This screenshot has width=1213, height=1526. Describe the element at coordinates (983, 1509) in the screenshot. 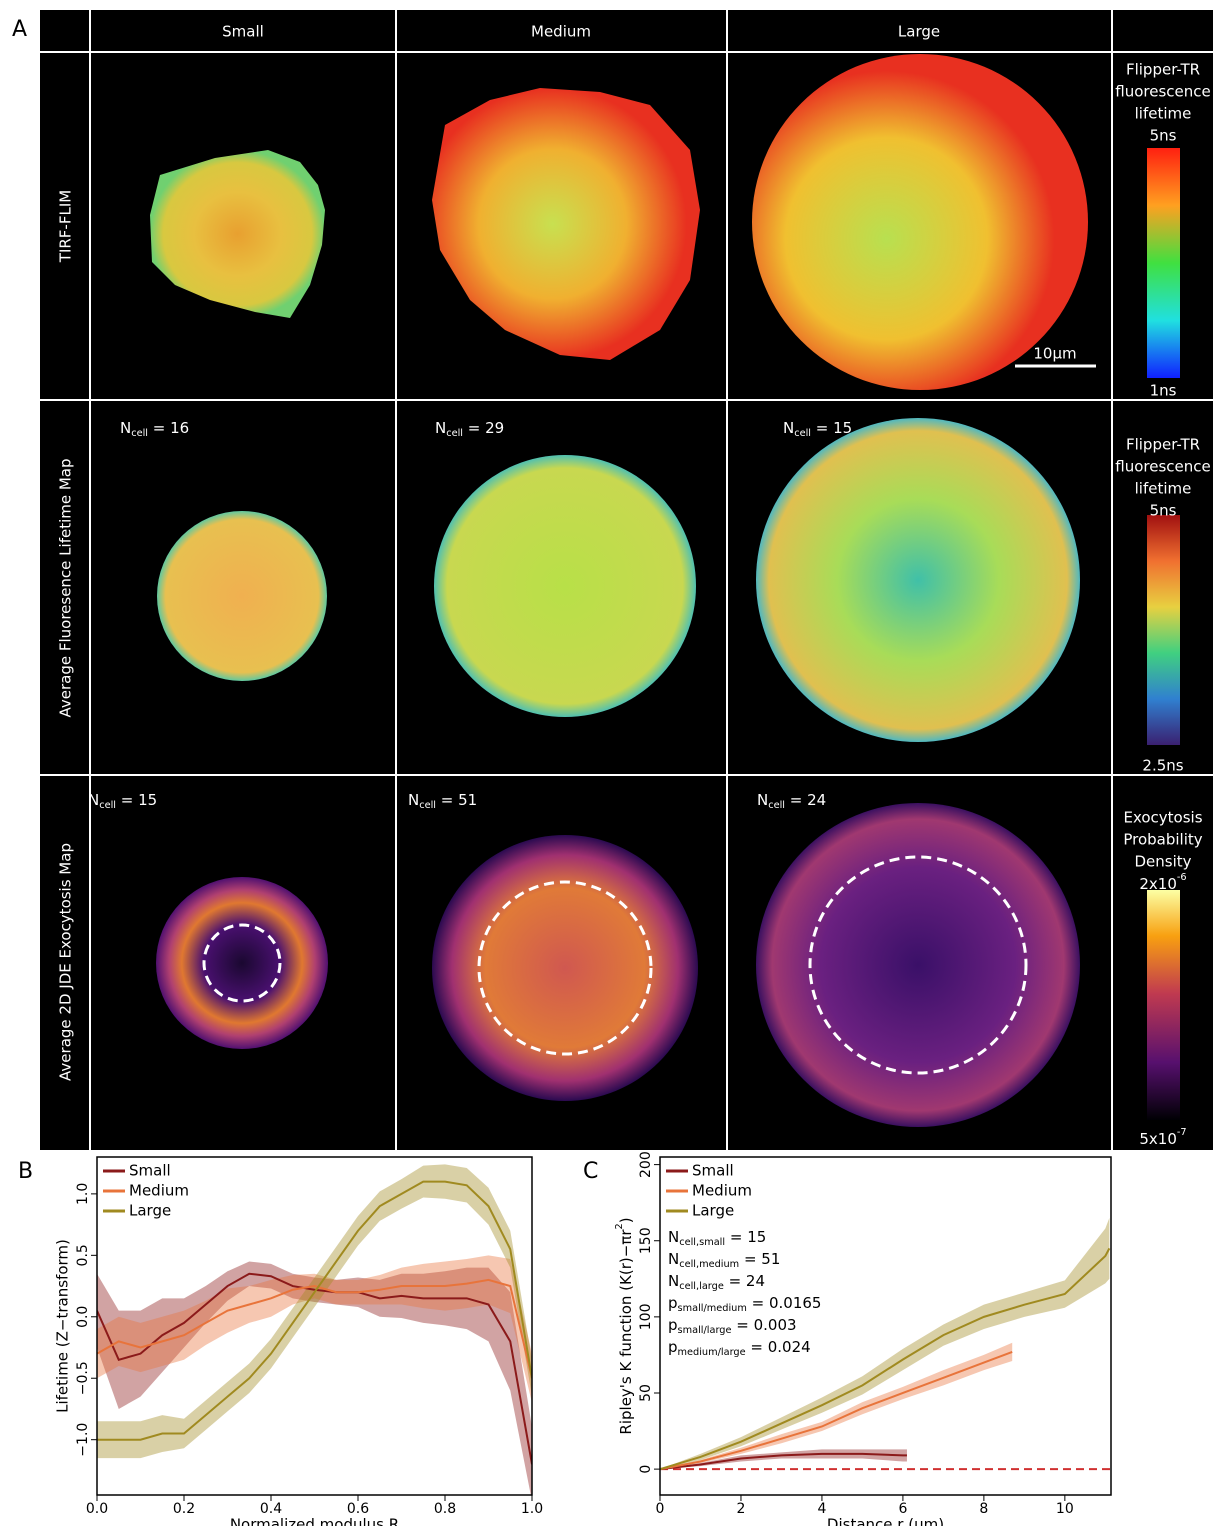

I see `x-tick-label: 8` at that location.